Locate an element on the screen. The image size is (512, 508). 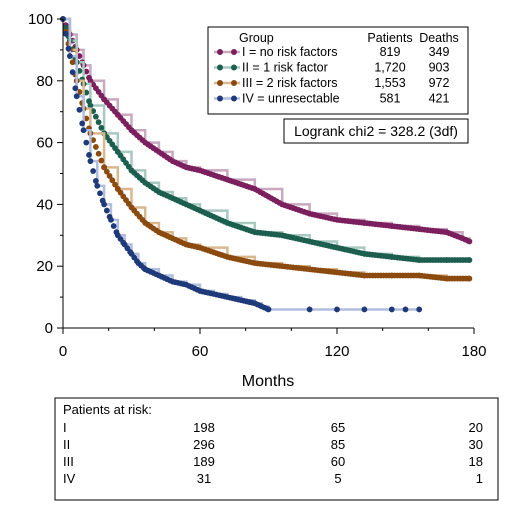
x-axis-ticks: 0 60 120 180 is located at coordinates (273, 344).